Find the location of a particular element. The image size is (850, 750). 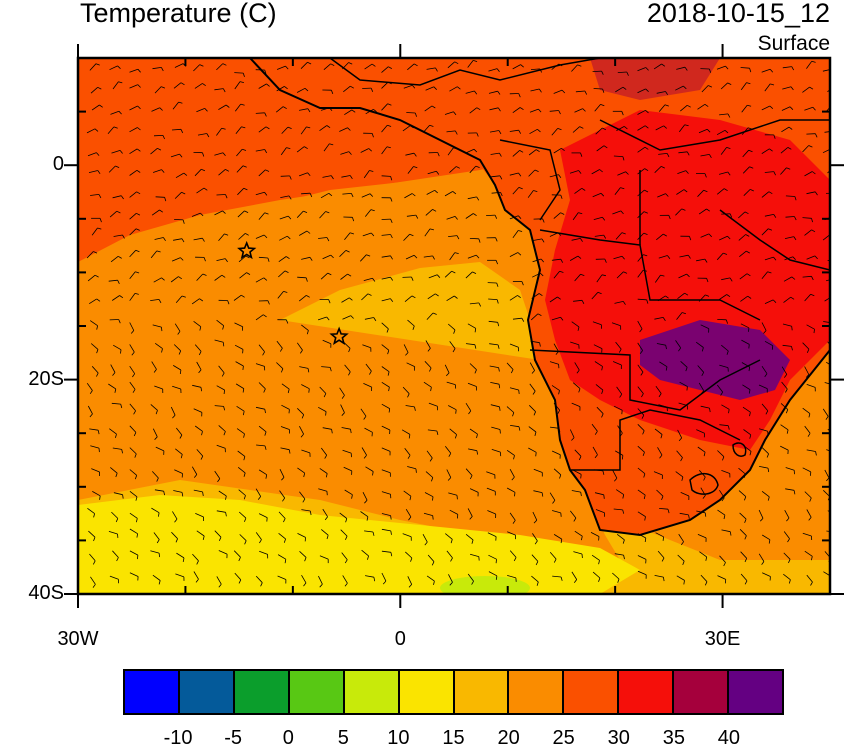

star-marker is located at coordinates (339, 335).